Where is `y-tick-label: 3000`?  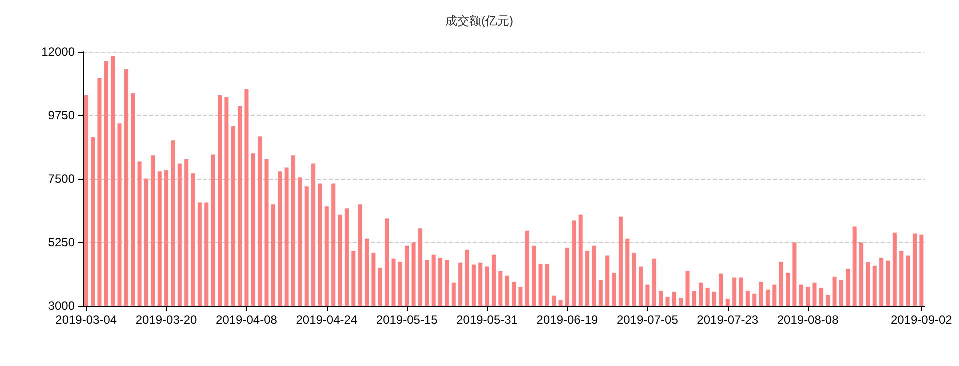 y-tick-label: 3000 is located at coordinates (62, 306).